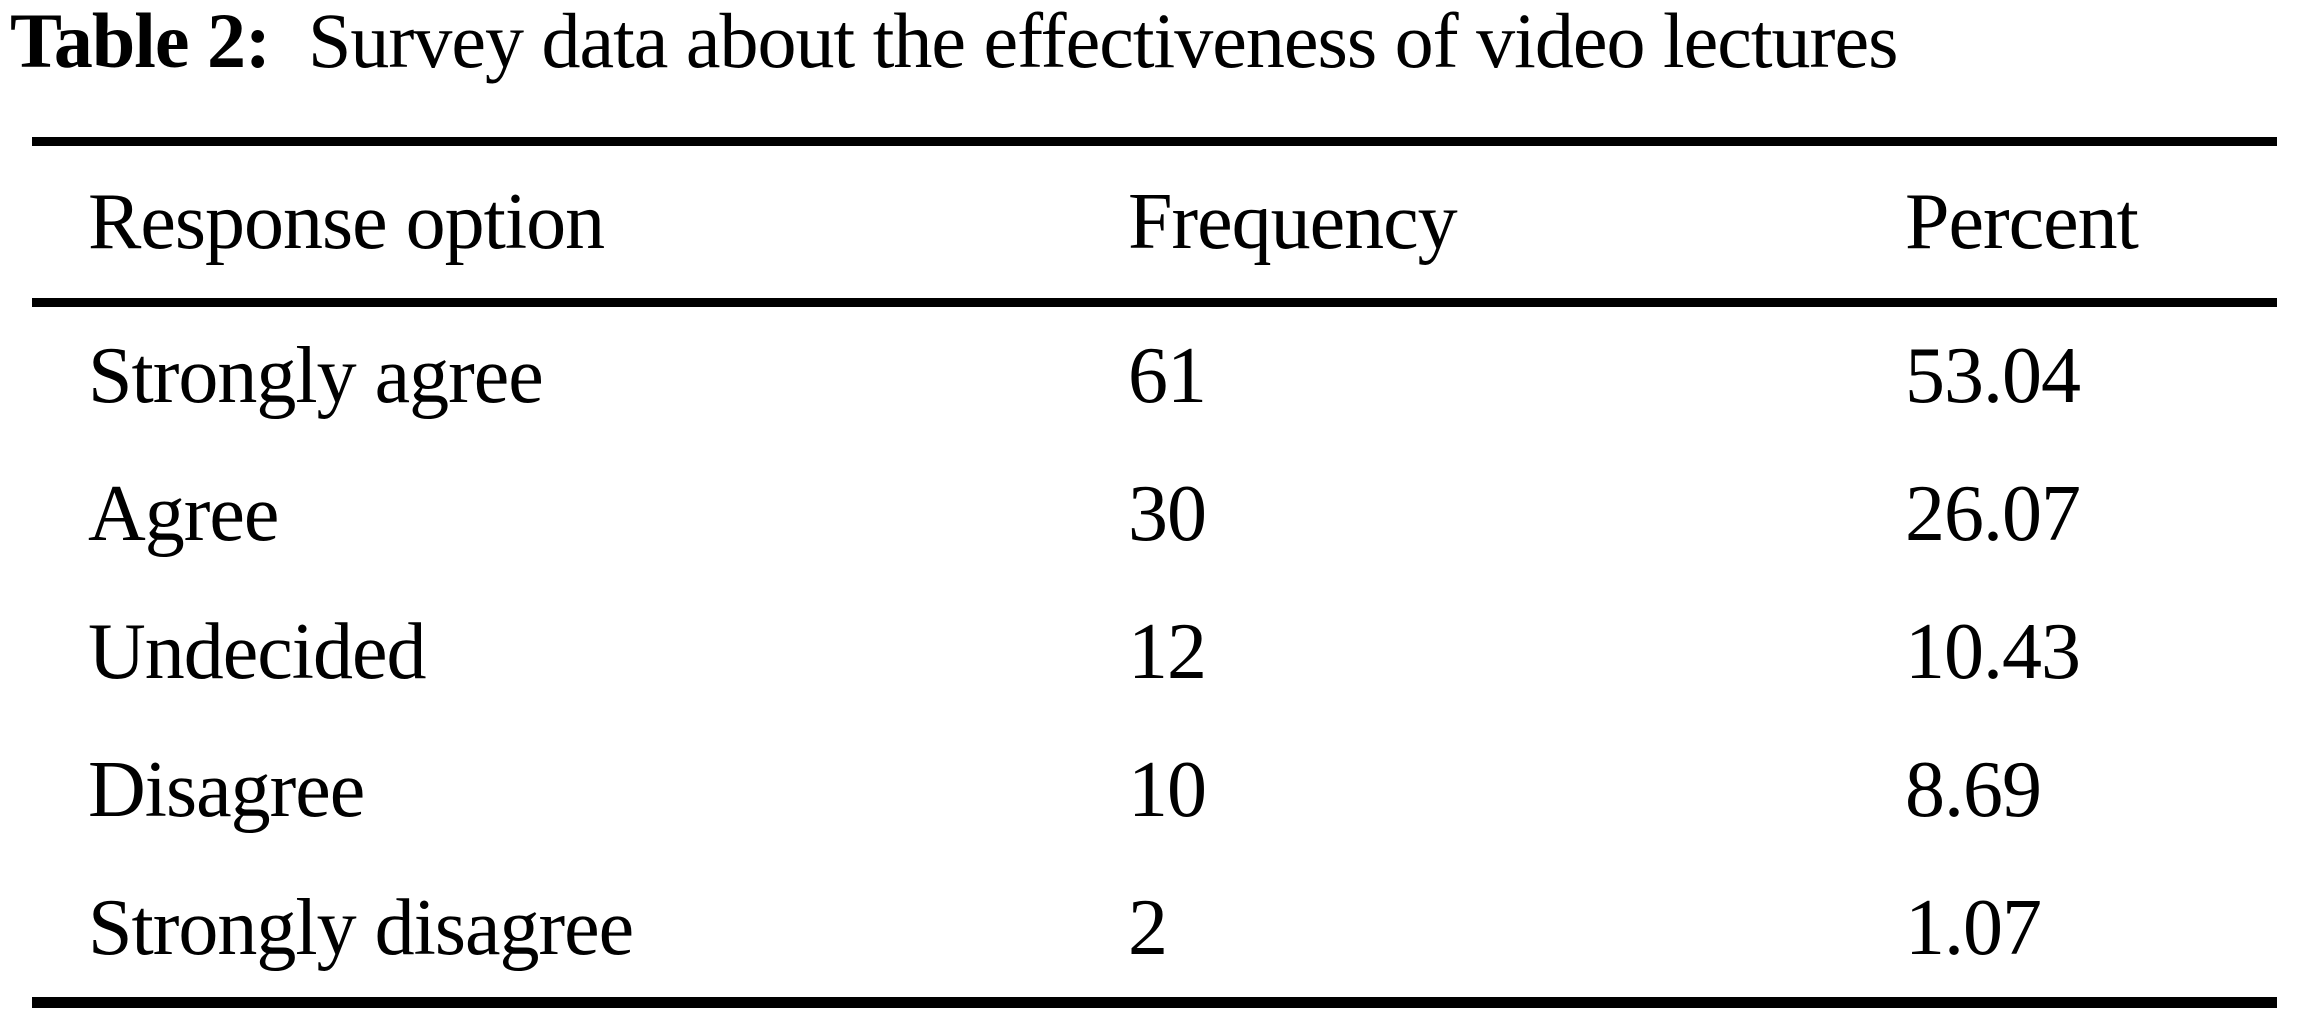 This screenshot has height=1015, width=2307. I want to click on column-header-response-option: Response option, so click(346, 221).